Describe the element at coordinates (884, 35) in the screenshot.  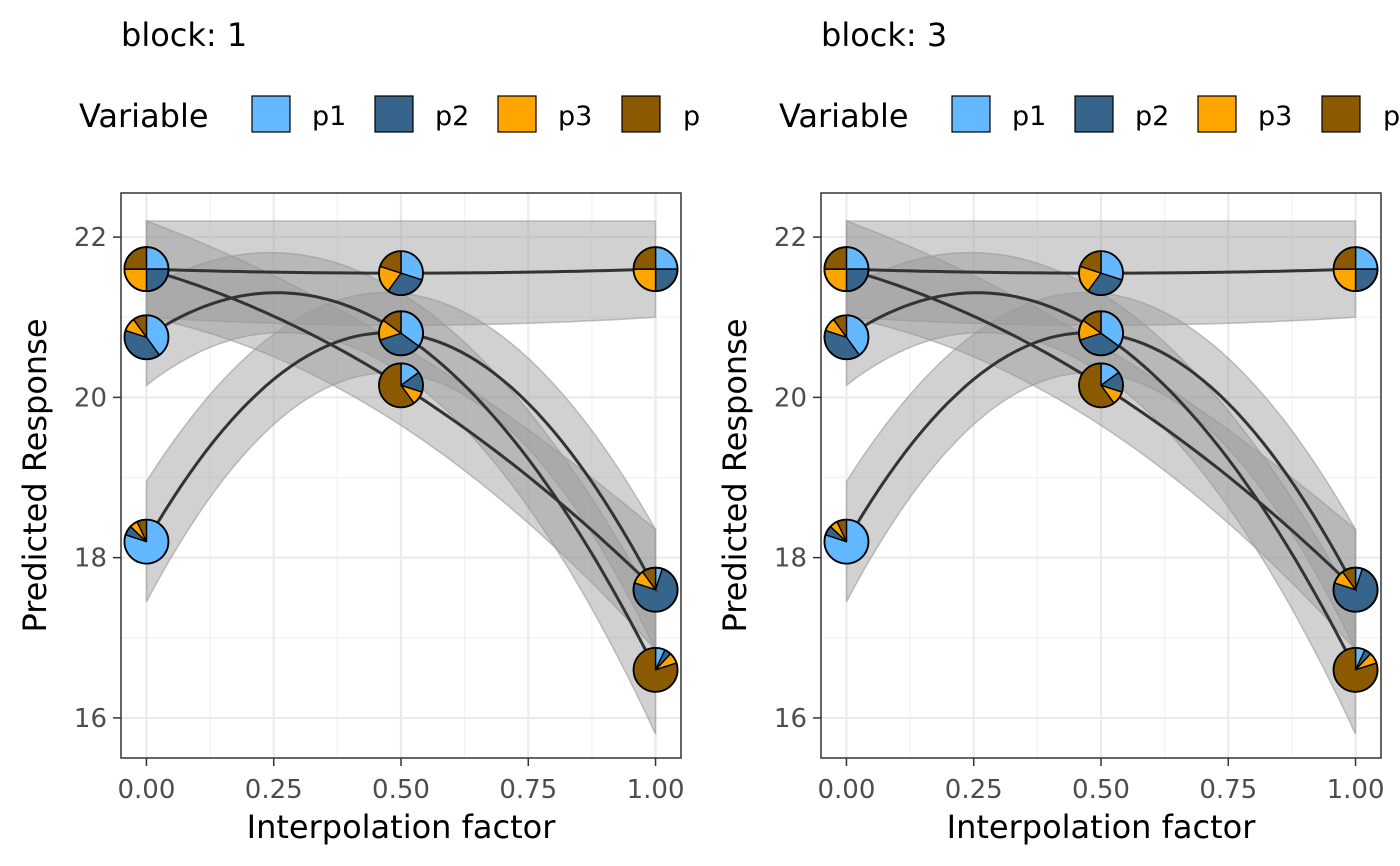
I see `panel-title: block: 3` at that location.